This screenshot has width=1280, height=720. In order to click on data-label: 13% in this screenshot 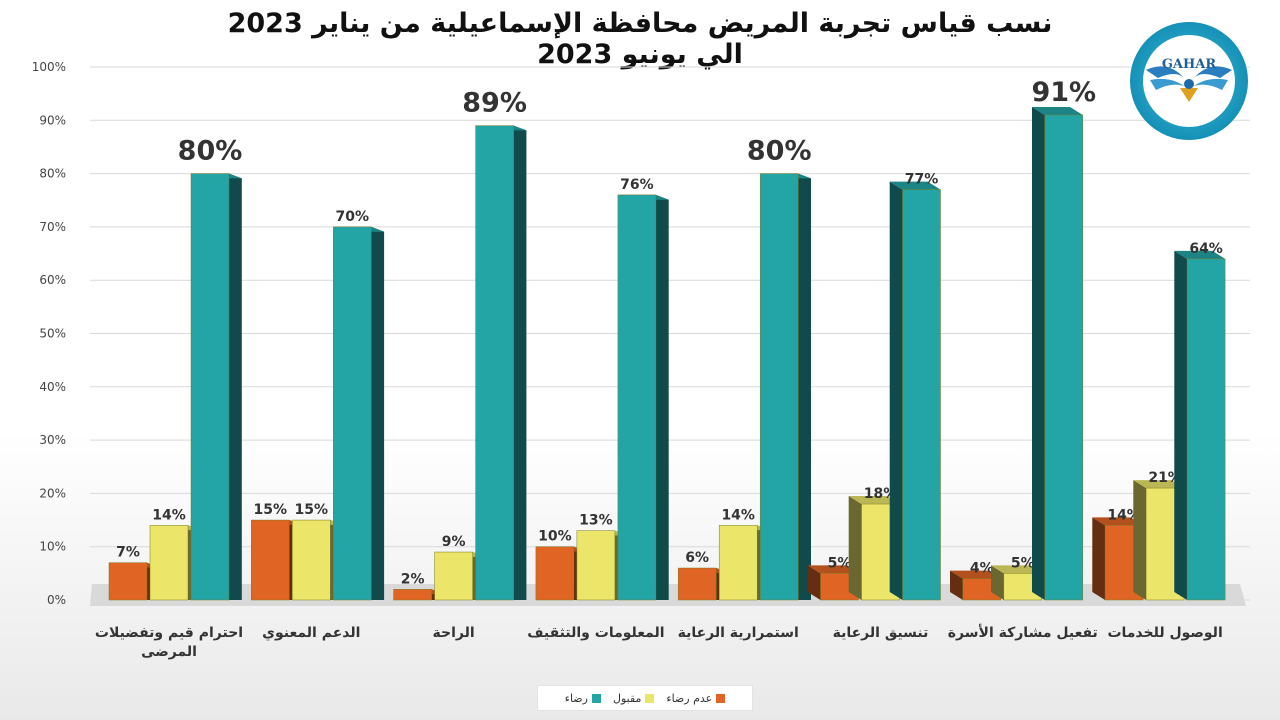, I will do `click(596, 521)`.